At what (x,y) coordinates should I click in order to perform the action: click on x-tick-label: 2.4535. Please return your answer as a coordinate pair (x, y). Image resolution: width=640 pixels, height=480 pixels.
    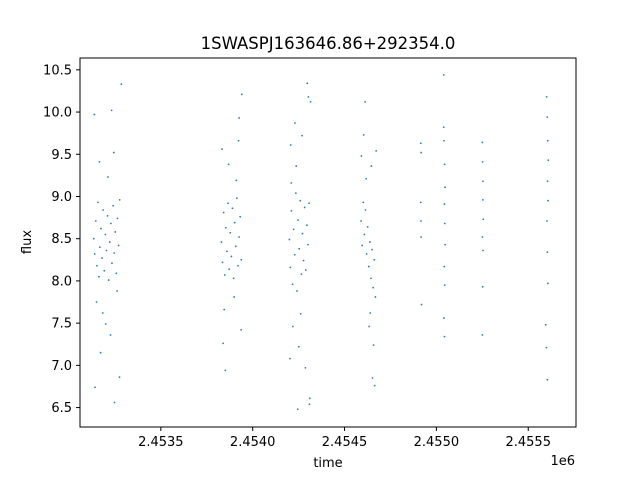
    Looking at the image, I should click on (161, 442).